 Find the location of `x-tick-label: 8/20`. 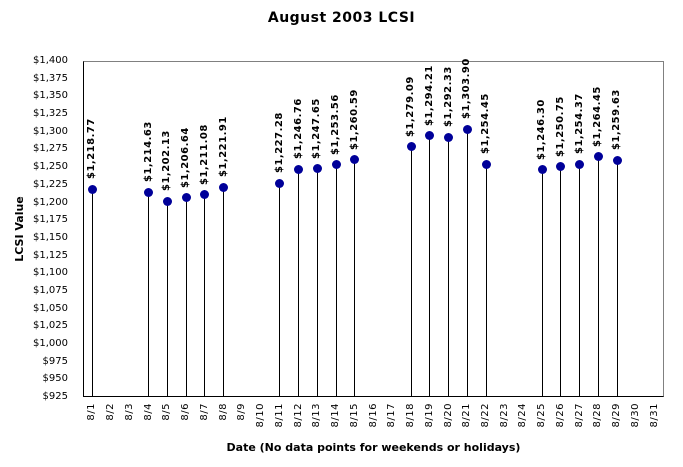

x-tick-label: 8/20 is located at coordinates (448, 415).